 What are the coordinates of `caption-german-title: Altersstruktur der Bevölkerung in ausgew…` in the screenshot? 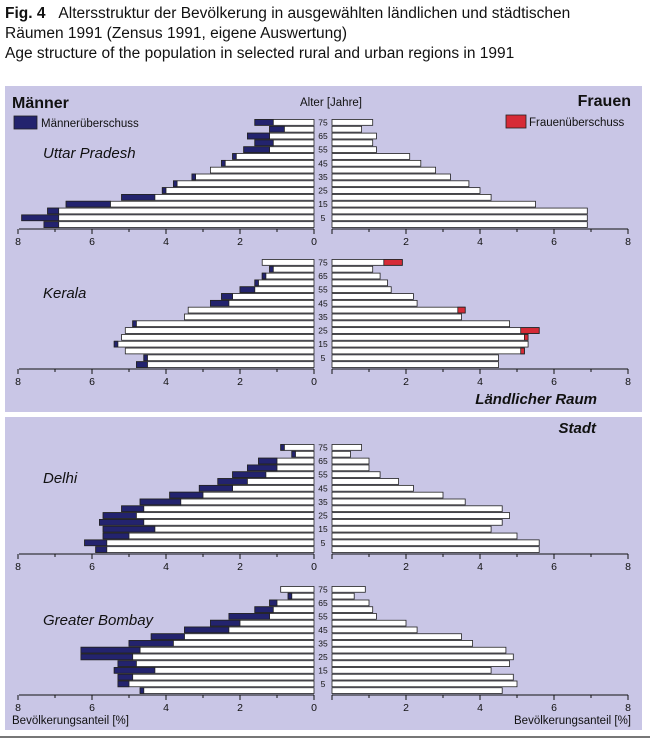 It's located at (314, 13).